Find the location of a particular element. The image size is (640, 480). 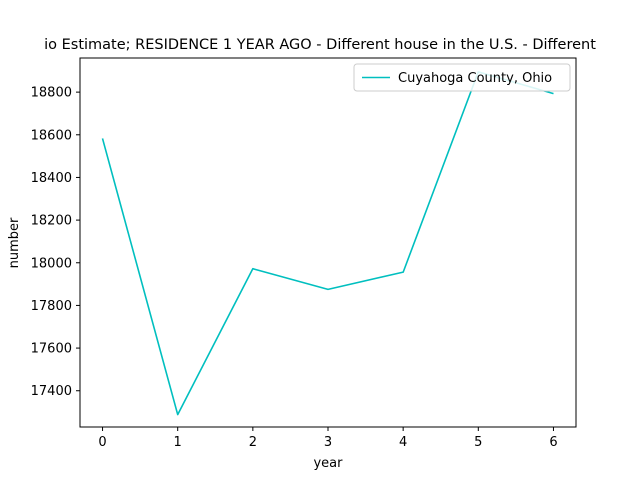

x-tick-label: 0 is located at coordinates (102, 442).